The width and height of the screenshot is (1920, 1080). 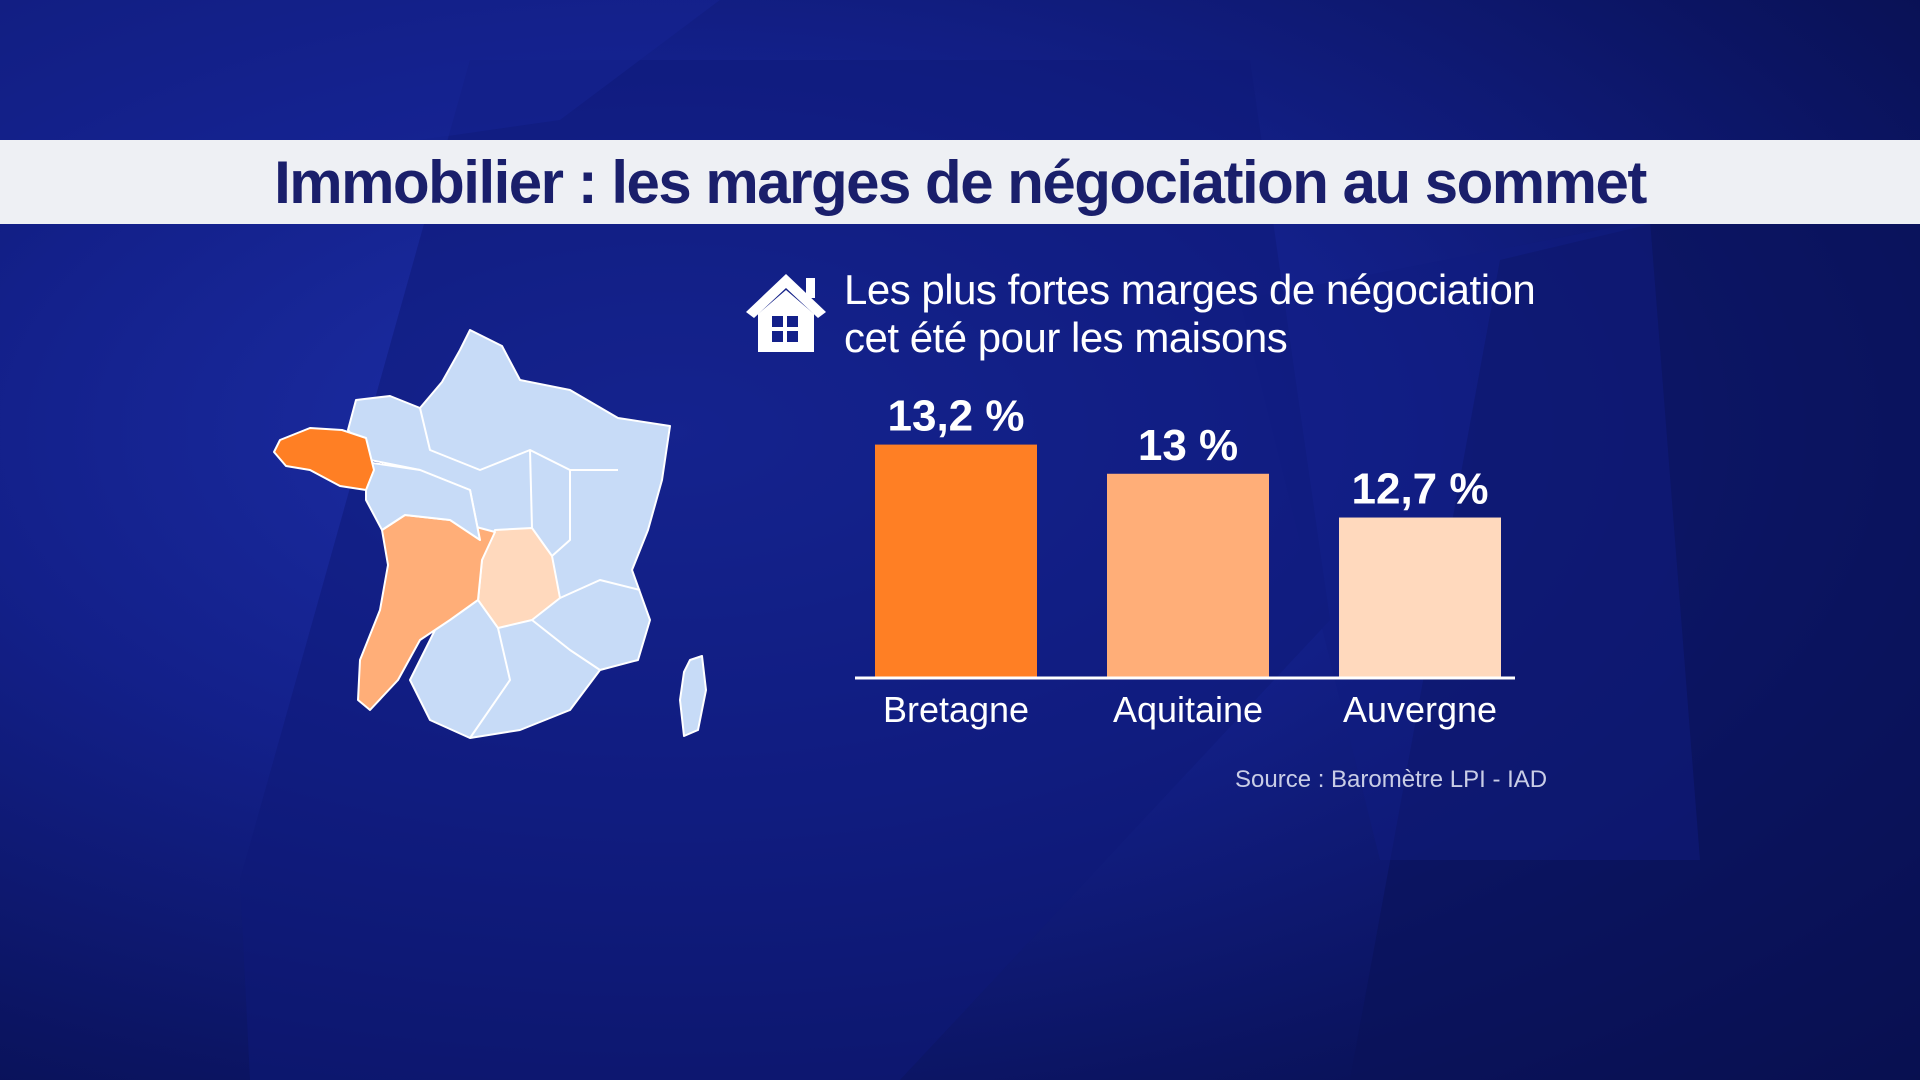 I want to click on bar-auvergne, so click(x=1420, y=597).